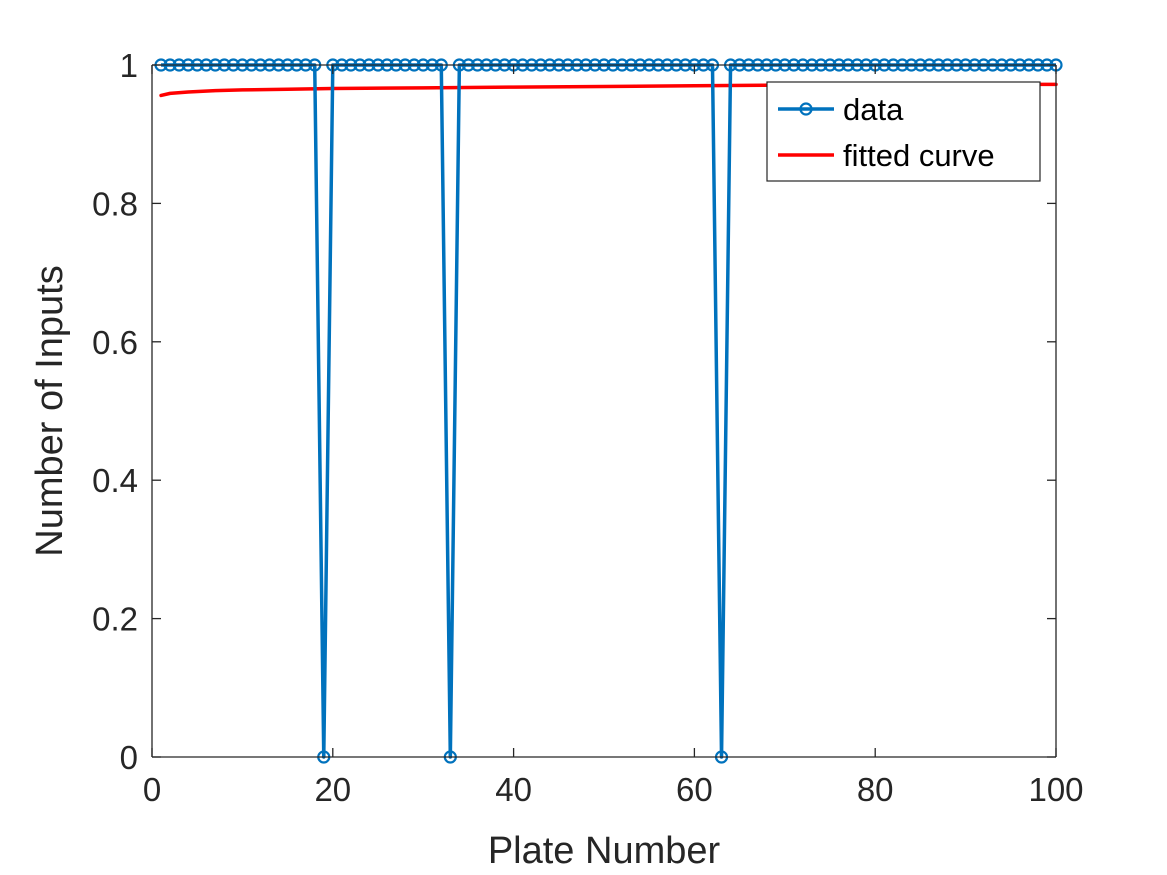 Image resolution: width=1167 pixels, height=875 pixels. Describe the element at coordinates (50, 410) in the screenshot. I see `y-axis-label: Number of Inputs` at that location.